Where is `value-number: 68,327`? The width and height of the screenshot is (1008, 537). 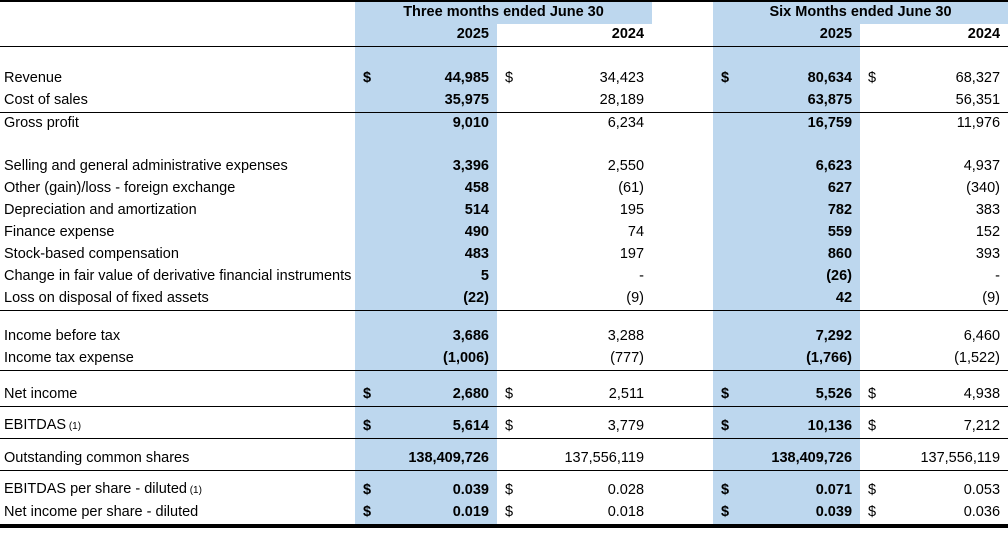 value-number: 68,327 is located at coordinates (978, 77).